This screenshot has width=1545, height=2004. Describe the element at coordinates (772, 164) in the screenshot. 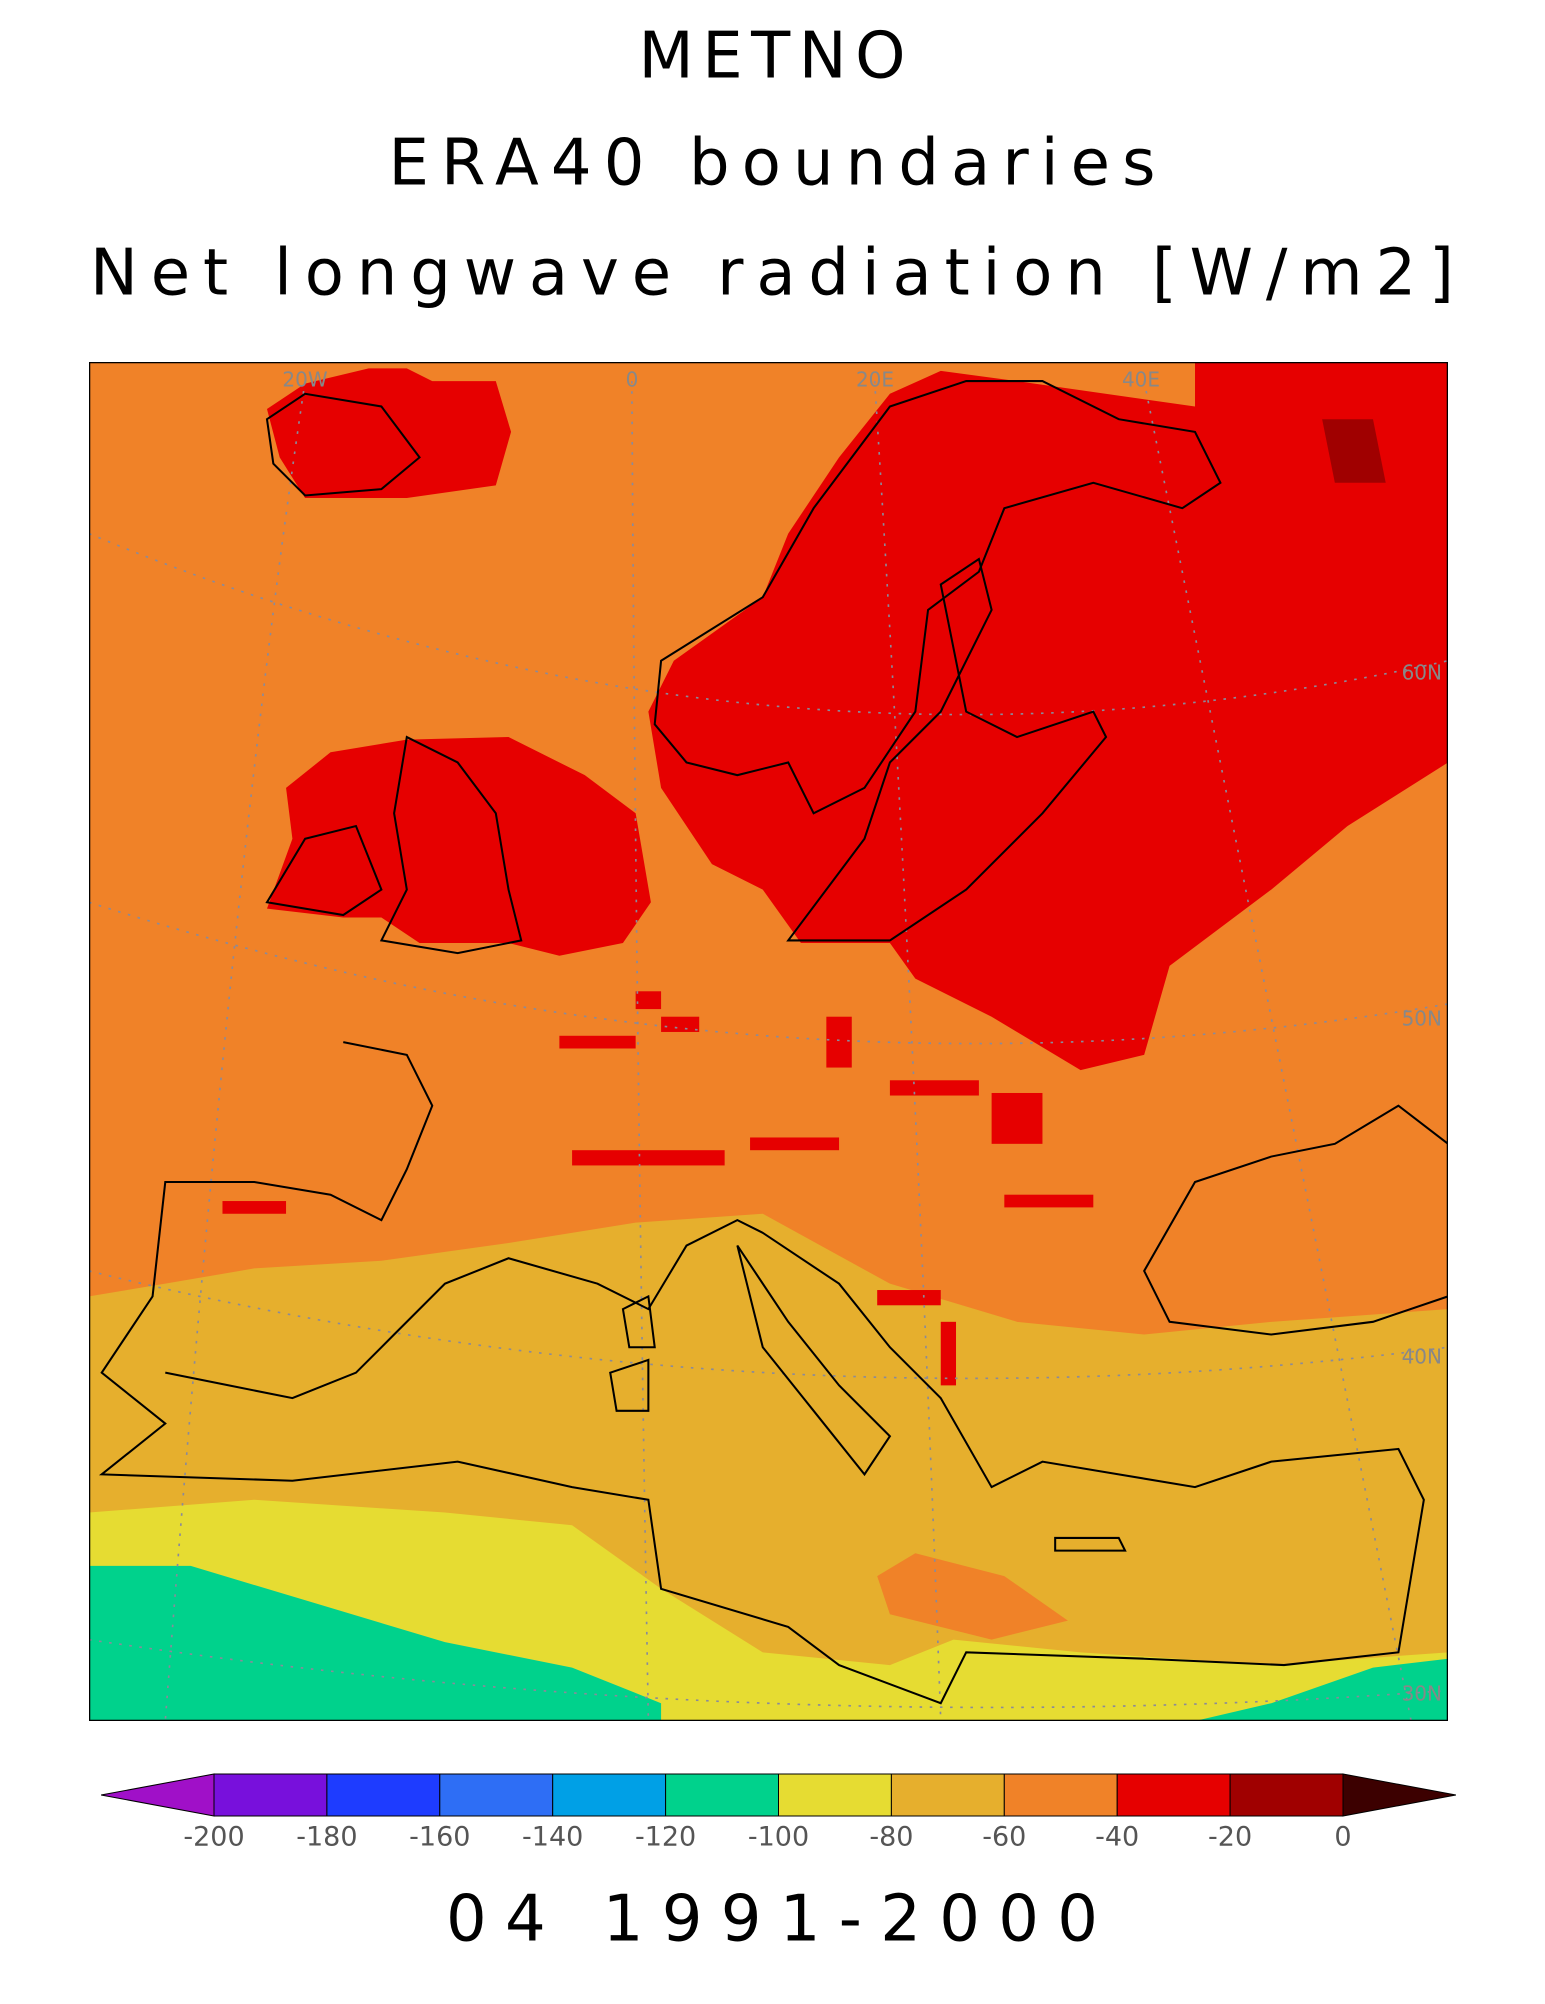

I see `title-line: ERA40 boundaries` at that location.